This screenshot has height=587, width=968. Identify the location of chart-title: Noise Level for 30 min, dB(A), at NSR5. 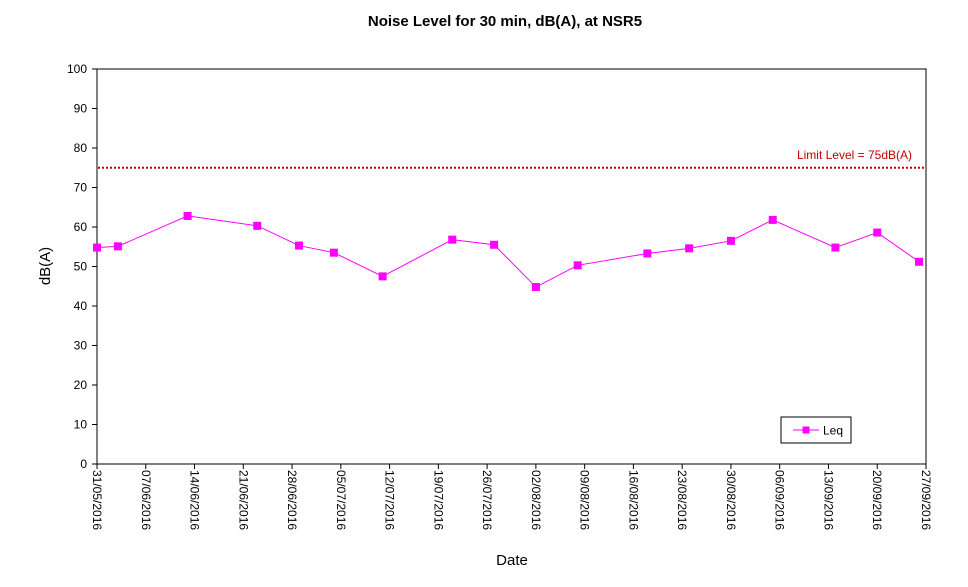
(505, 21).